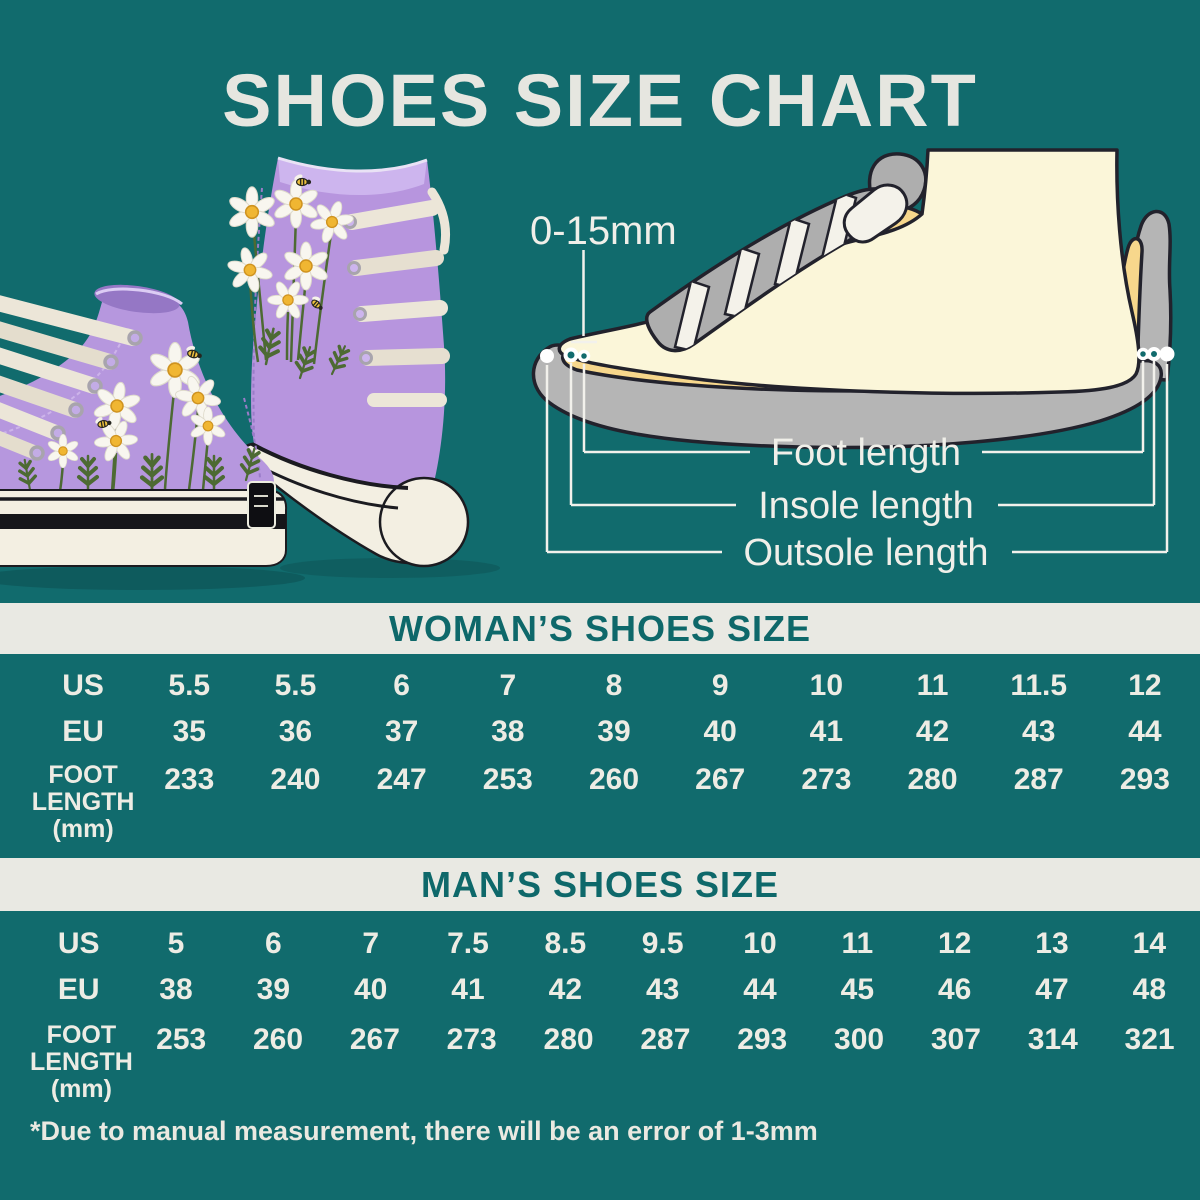  Describe the element at coordinates (857, 402) in the screenshot. I see `measurement-lines` at that location.